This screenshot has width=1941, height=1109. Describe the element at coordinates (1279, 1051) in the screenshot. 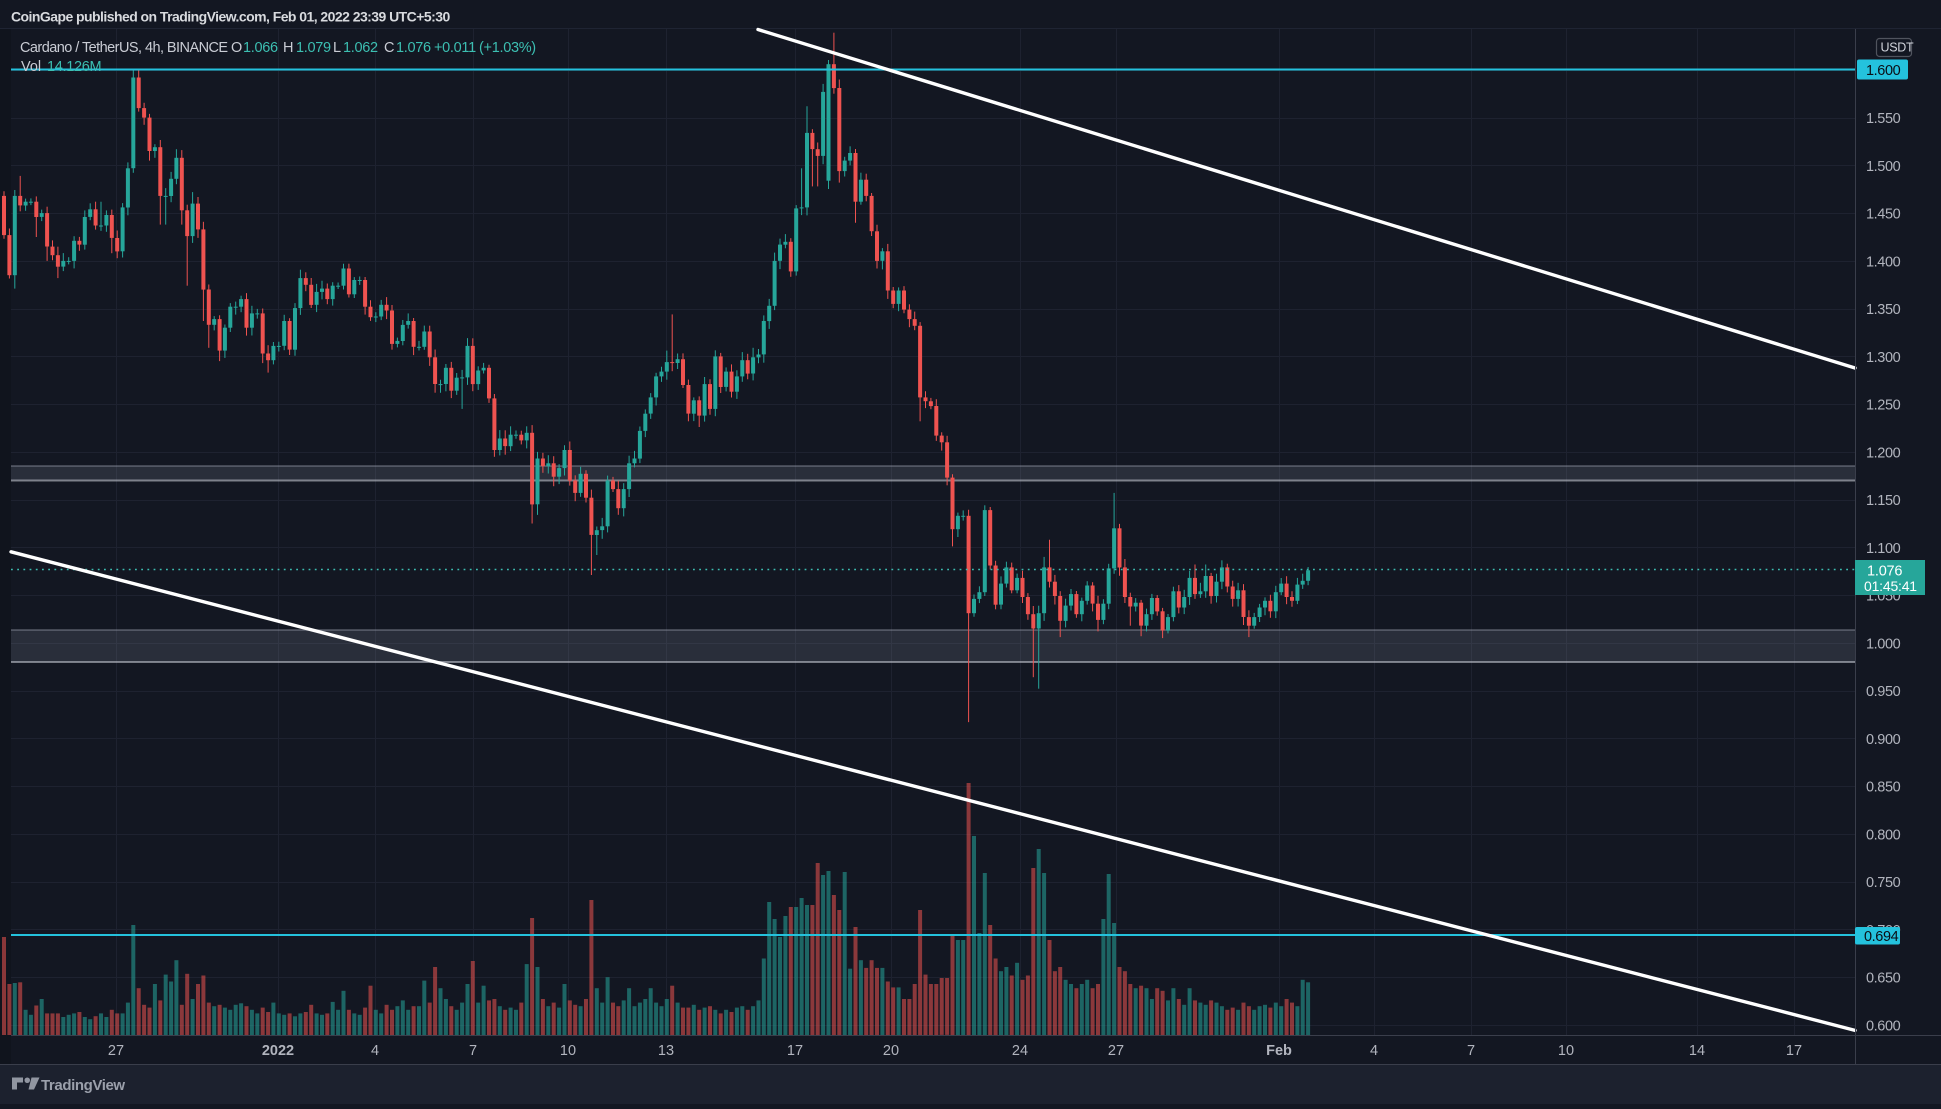

I see `svg-text: Feb` at that location.